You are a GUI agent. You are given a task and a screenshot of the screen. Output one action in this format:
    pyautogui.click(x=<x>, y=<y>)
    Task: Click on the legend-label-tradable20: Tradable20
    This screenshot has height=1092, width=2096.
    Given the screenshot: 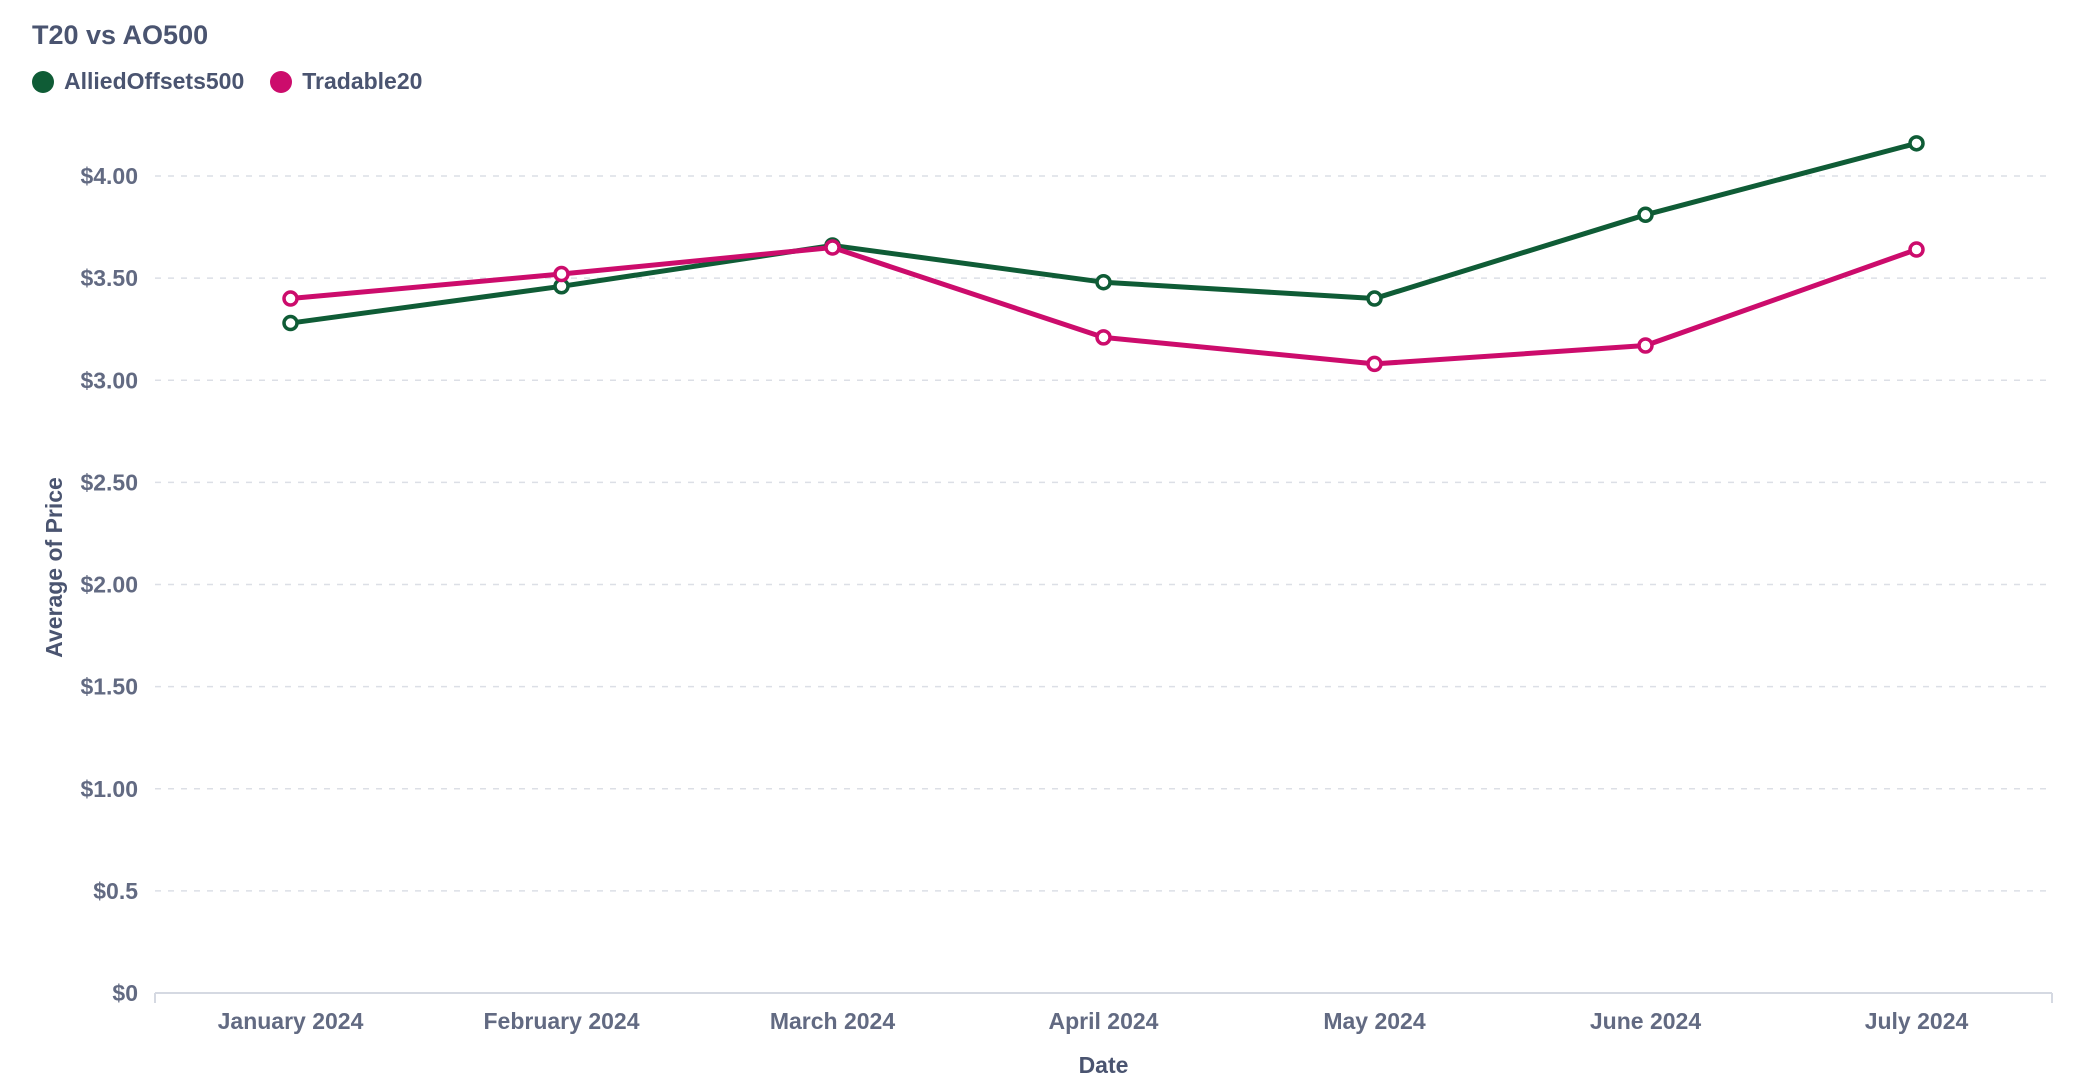 What is the action you would take?
    pyautogui.click(x=362, y=81)
    